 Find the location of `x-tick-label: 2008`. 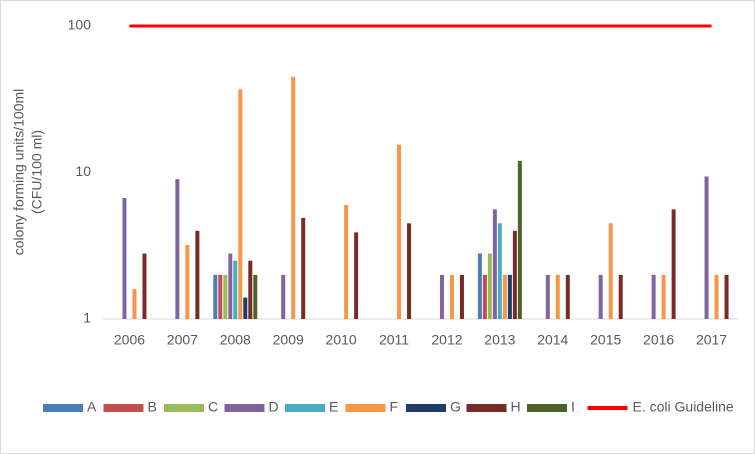

x-tick-label: 2008 is located at coordinates (235, 340).